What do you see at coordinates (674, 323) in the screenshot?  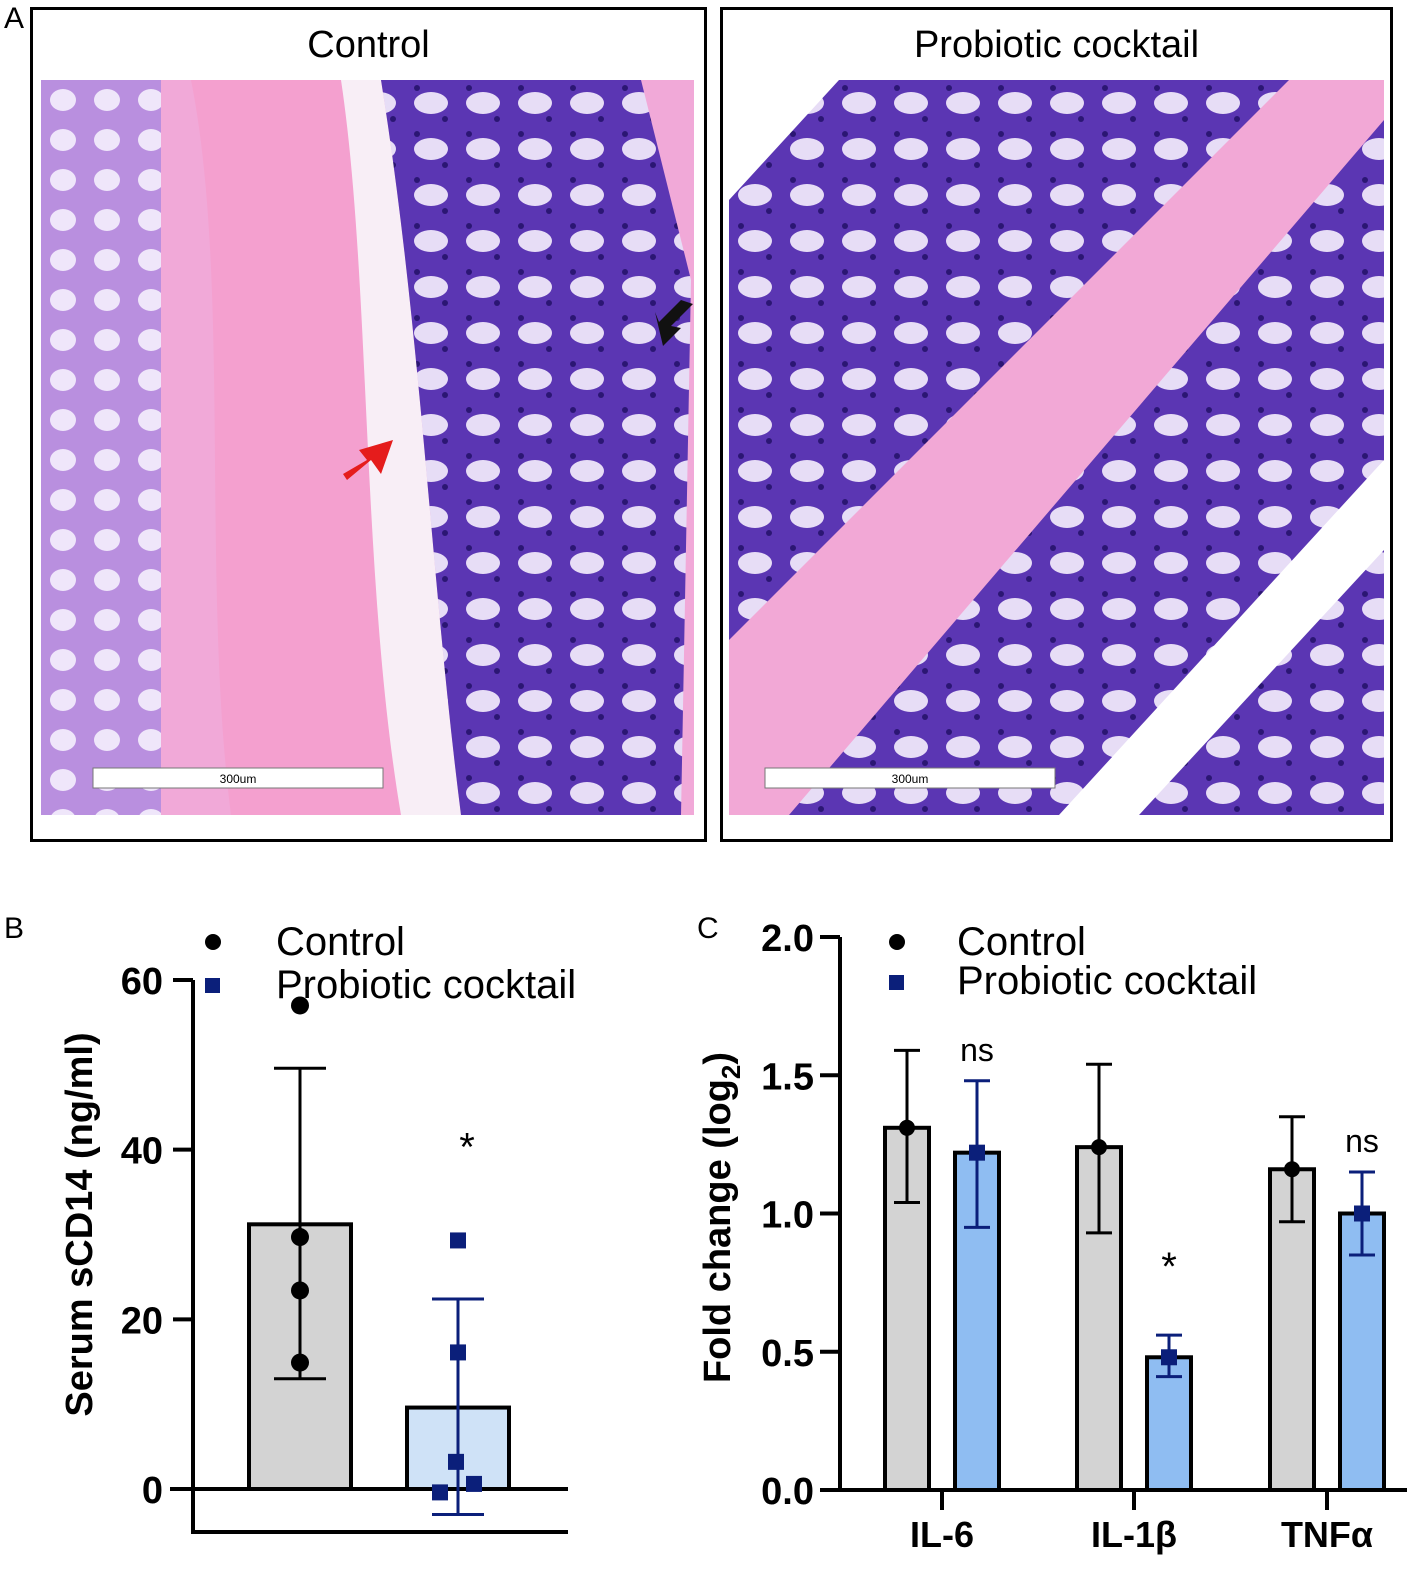 I see `black-arrow-icon` at bounding box center [674, 323].